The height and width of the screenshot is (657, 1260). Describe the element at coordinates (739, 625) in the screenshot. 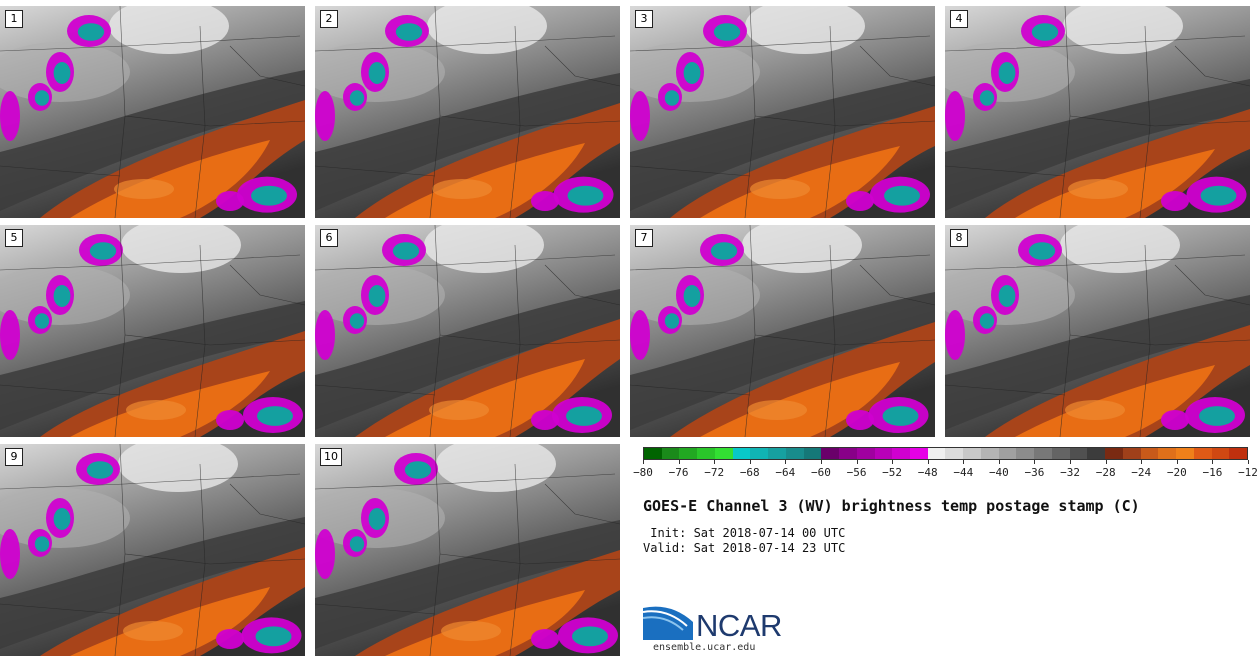

I see `ncar-logo-text: NCAR` at that location.